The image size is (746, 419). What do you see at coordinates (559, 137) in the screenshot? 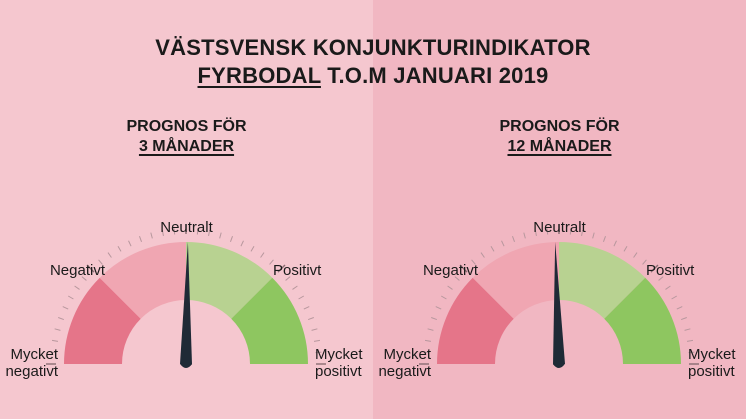
I see `forecast-heading-12-months: PROGNOS FÖR 12 MÅNADER` at bounding box center [559, 137].